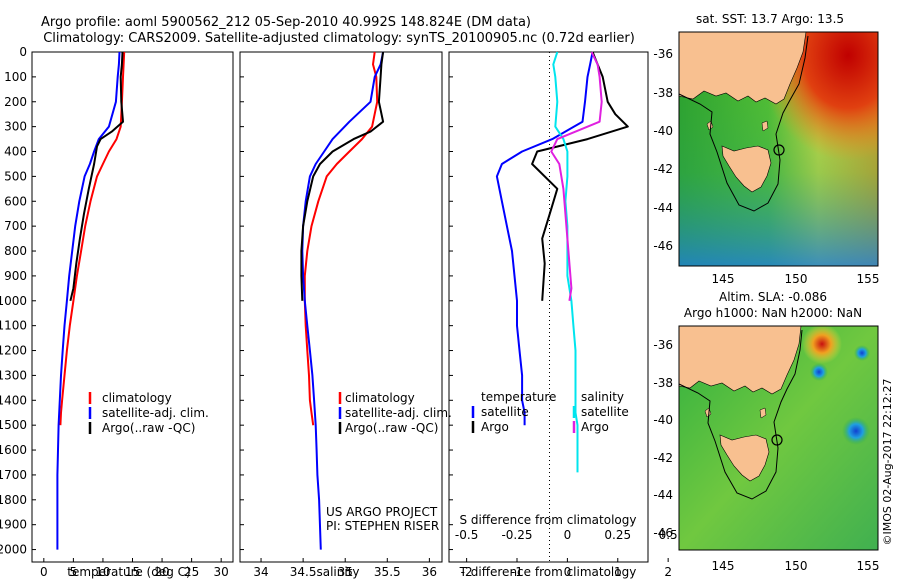 The width and height of the screenshot is (900, 580). I want to click on temperature-series, so click(91, 300).